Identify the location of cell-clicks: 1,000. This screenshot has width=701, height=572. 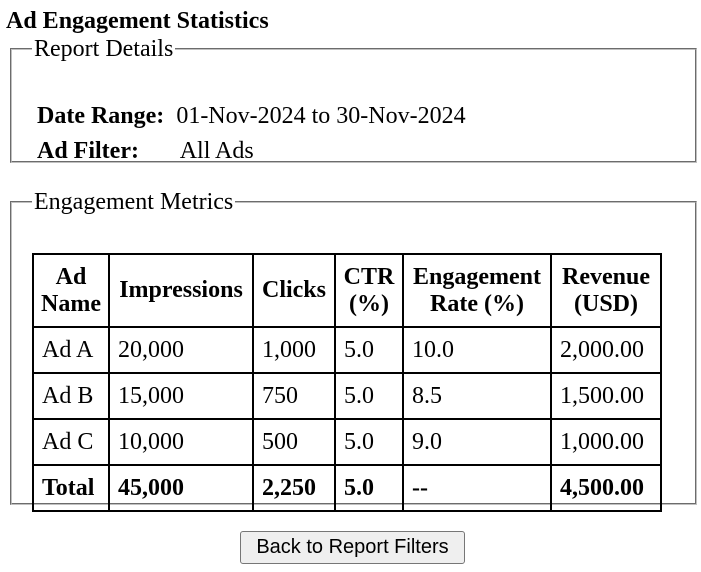
(294, 350).